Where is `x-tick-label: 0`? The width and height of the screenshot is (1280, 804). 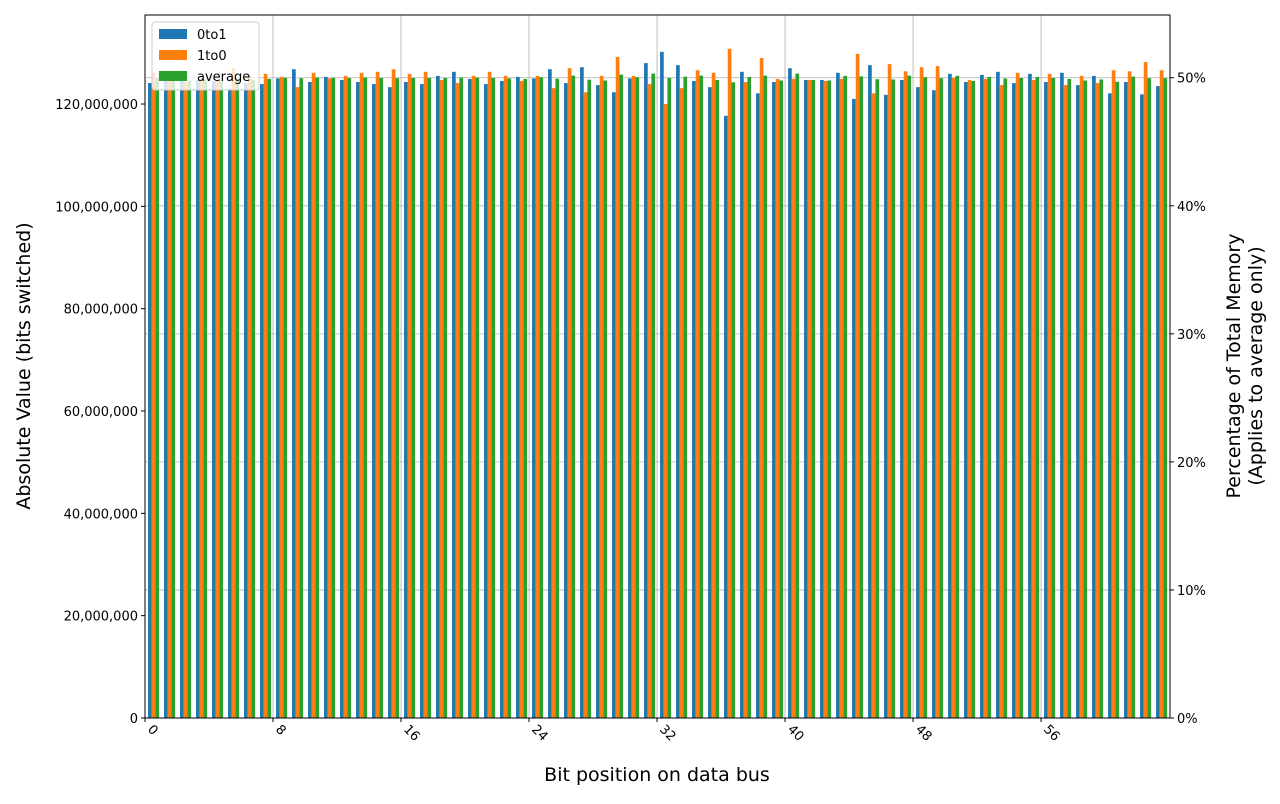
x-tick-label: 0 is located at coordinates (152, 730).